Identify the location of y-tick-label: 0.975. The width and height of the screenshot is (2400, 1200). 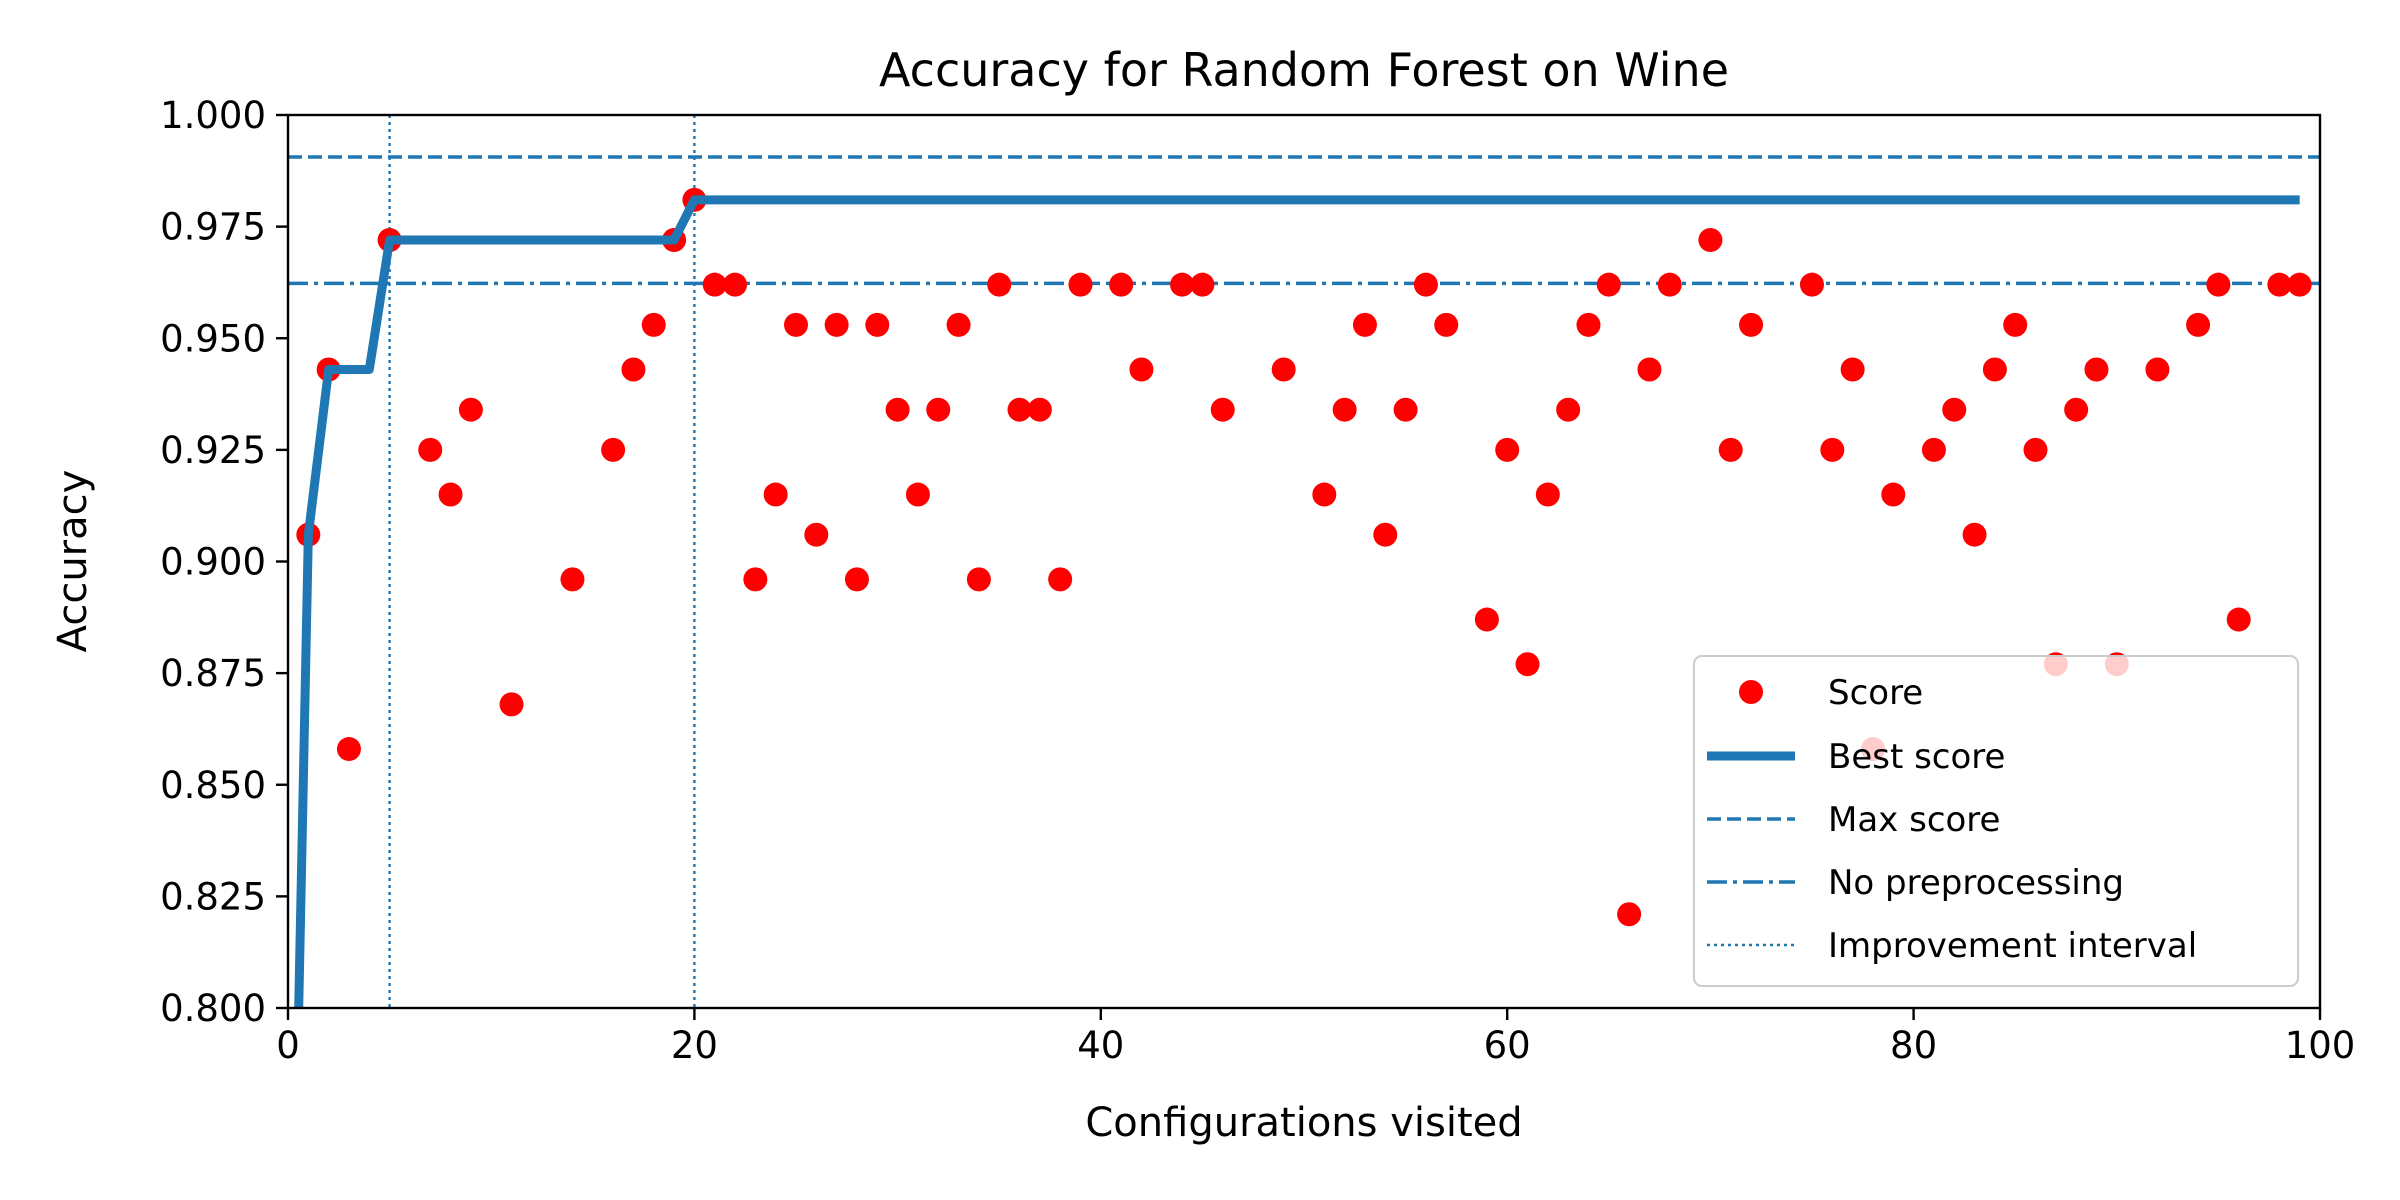
(213, 227).